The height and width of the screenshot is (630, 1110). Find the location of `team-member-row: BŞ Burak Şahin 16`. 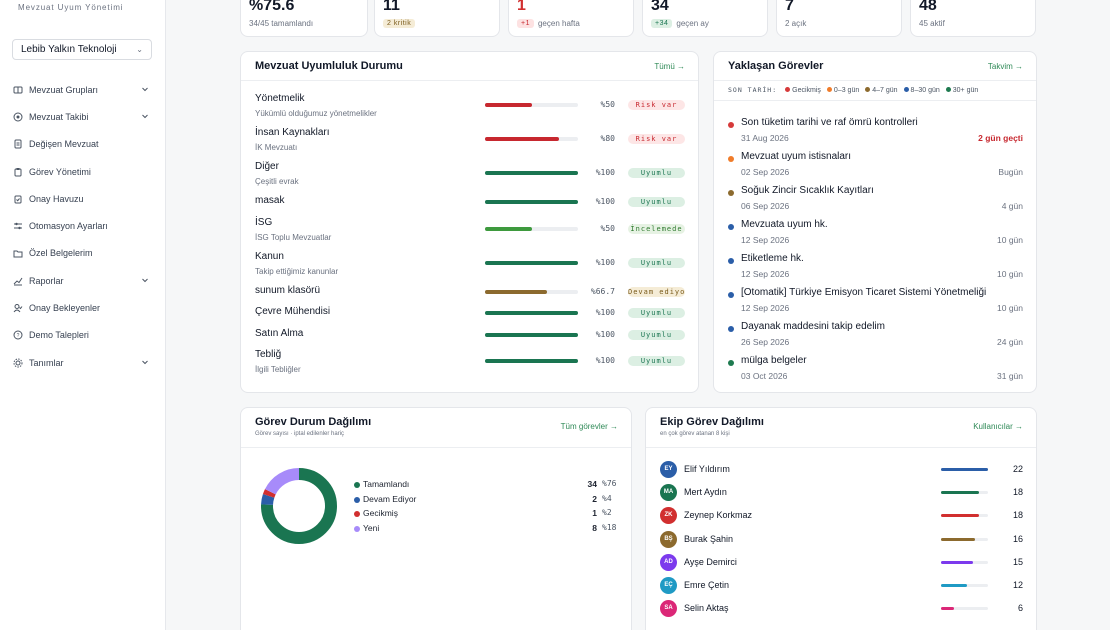

team-member-row: BŞ Burak Şahin 16 is located at coordinates (841, 542).